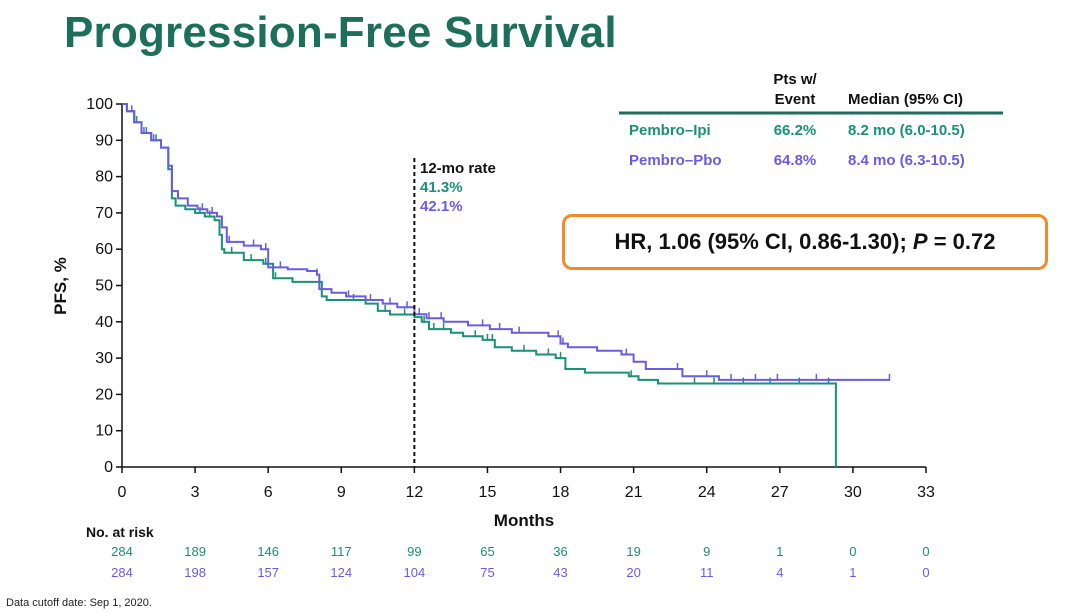 The image size is (1080, 613). What do you see at coordinates (763, 241) in the screenshot?
I see `hr-prefix: HR, 1.06 (95% CI, 0.86-1.30);` at bounding box center [763, 241].